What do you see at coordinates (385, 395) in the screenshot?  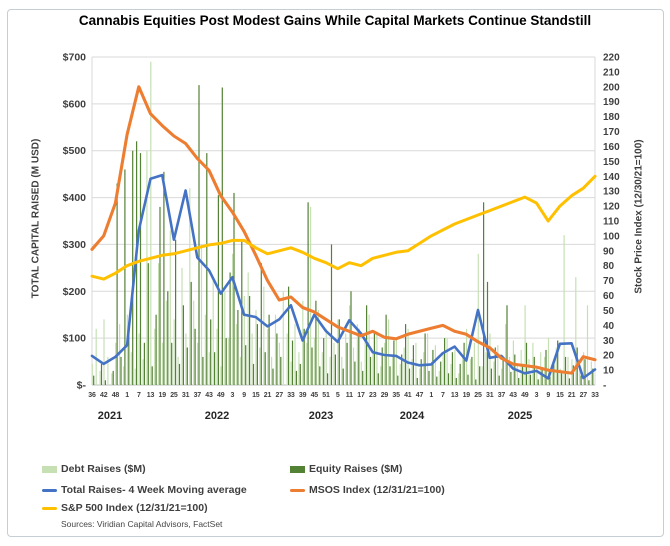 I see `svg-text: 29` at bounding box center [385, 395].